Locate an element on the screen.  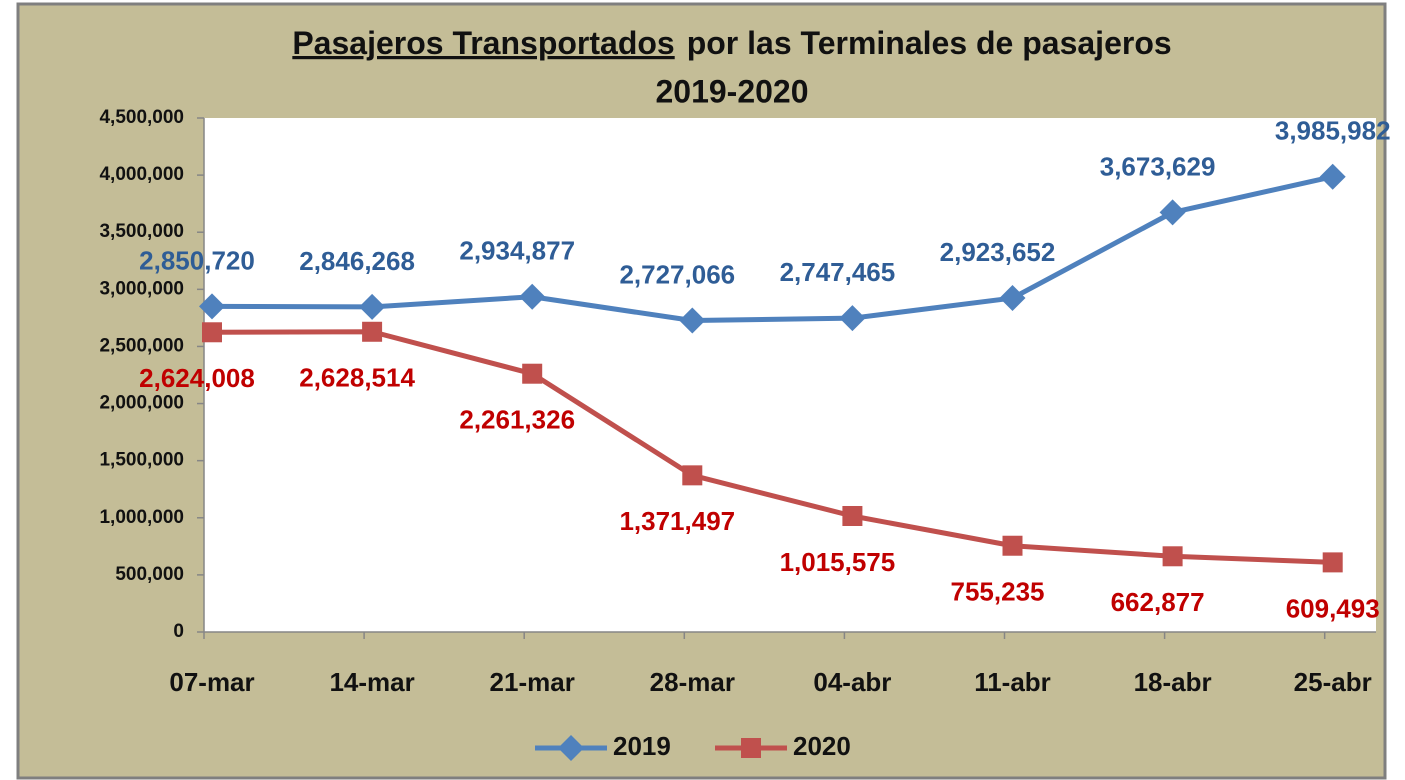
legend-label: 2020 is located at coordinates (822, 746).